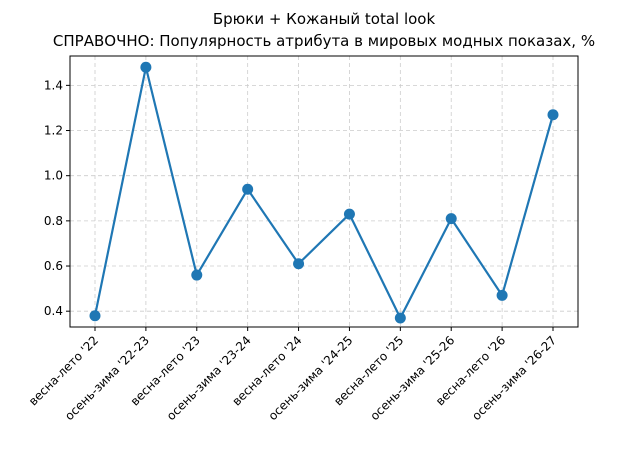  Describe the element at coordinates (514, 378) in the screenshot. I see `x-tick-label: осень-зима '26-27` at that location.